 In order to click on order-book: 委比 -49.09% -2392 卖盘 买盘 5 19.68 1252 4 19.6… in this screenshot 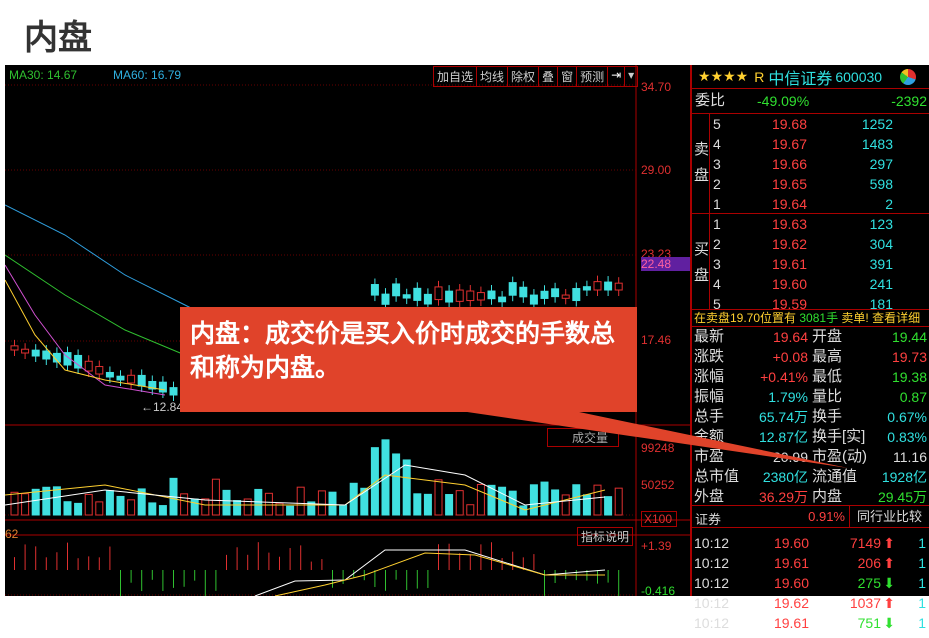, I will do `click(810, 200)`.